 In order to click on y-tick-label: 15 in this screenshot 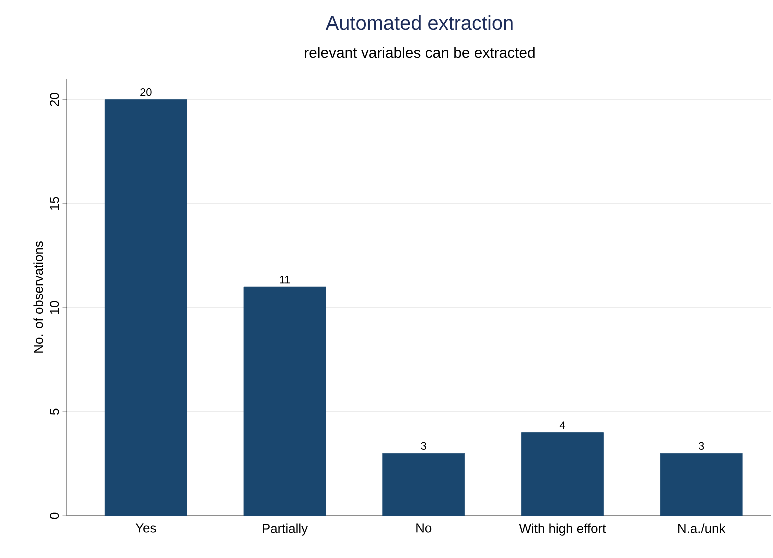, I will do `click(55, 203)`.